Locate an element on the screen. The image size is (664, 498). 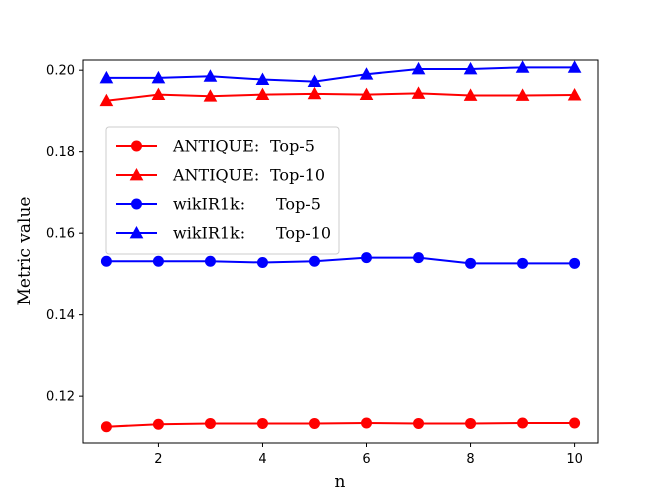
y-tick-label: 0.14 is located at coordinates (60, 315).